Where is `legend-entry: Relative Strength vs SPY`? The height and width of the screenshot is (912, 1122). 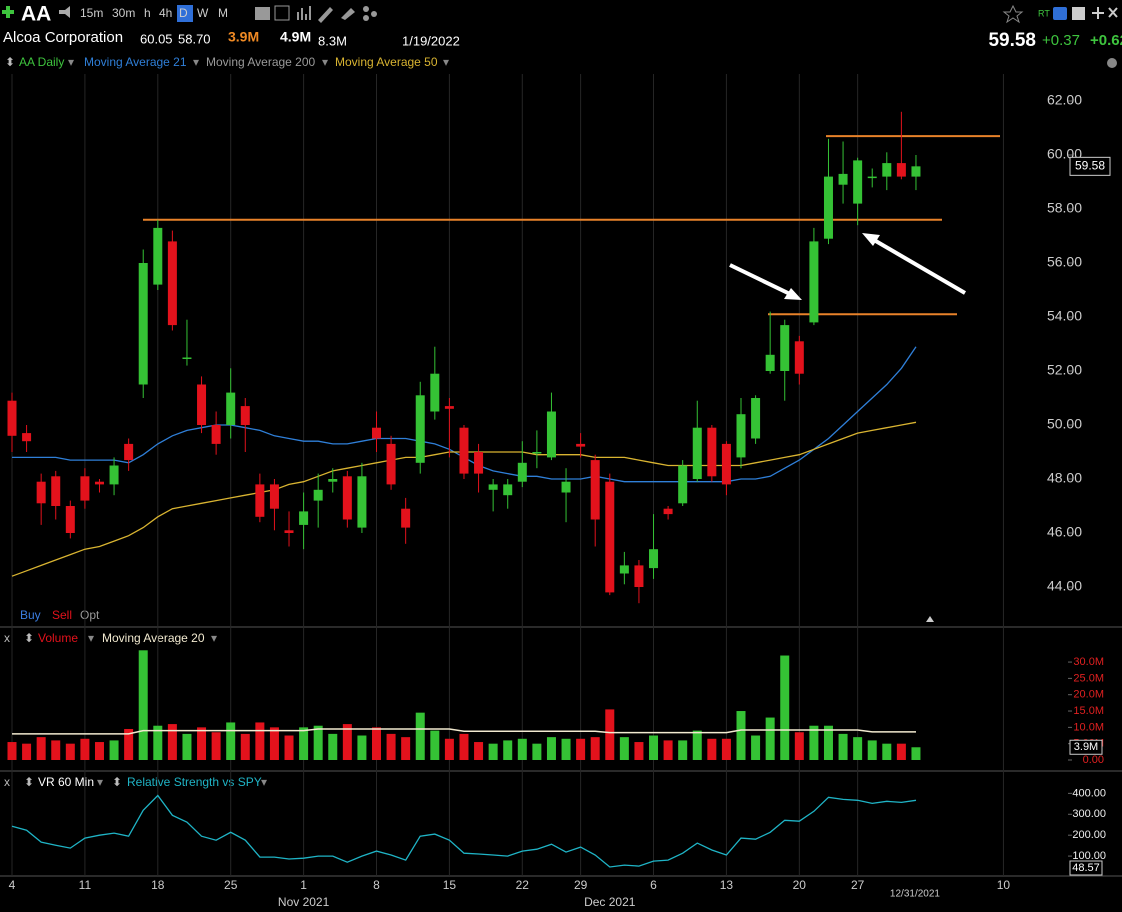
legend-entry: Relative Strength vs SPY is located at coordinates (194, 782).